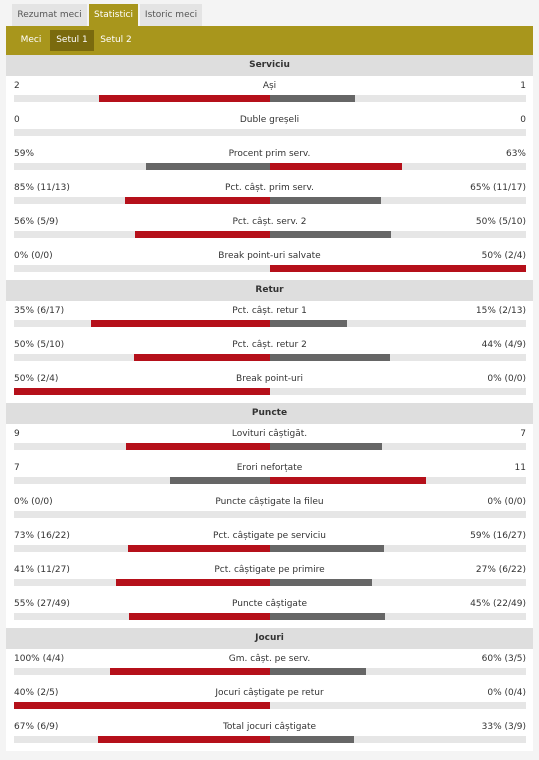 Image resolution: width=539 pixels, height=760 pixels. Describe the element at coordinates (171, 15) in the screenshot. I see `tab: Istoric meci` at that location.